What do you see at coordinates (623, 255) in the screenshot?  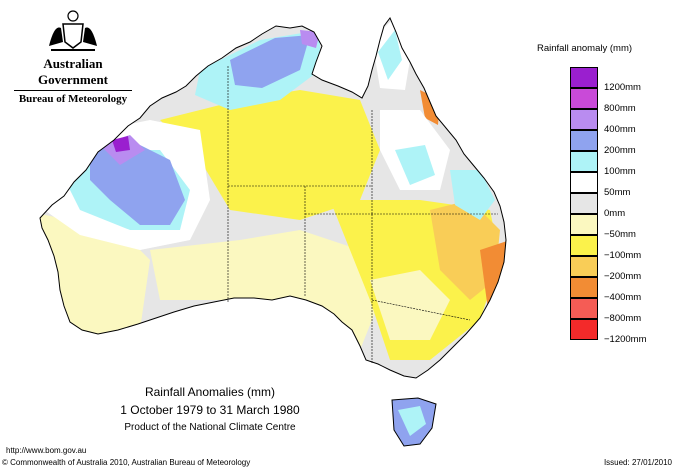 I see `legend-label: −100mm` at bounding box center [623, 255].